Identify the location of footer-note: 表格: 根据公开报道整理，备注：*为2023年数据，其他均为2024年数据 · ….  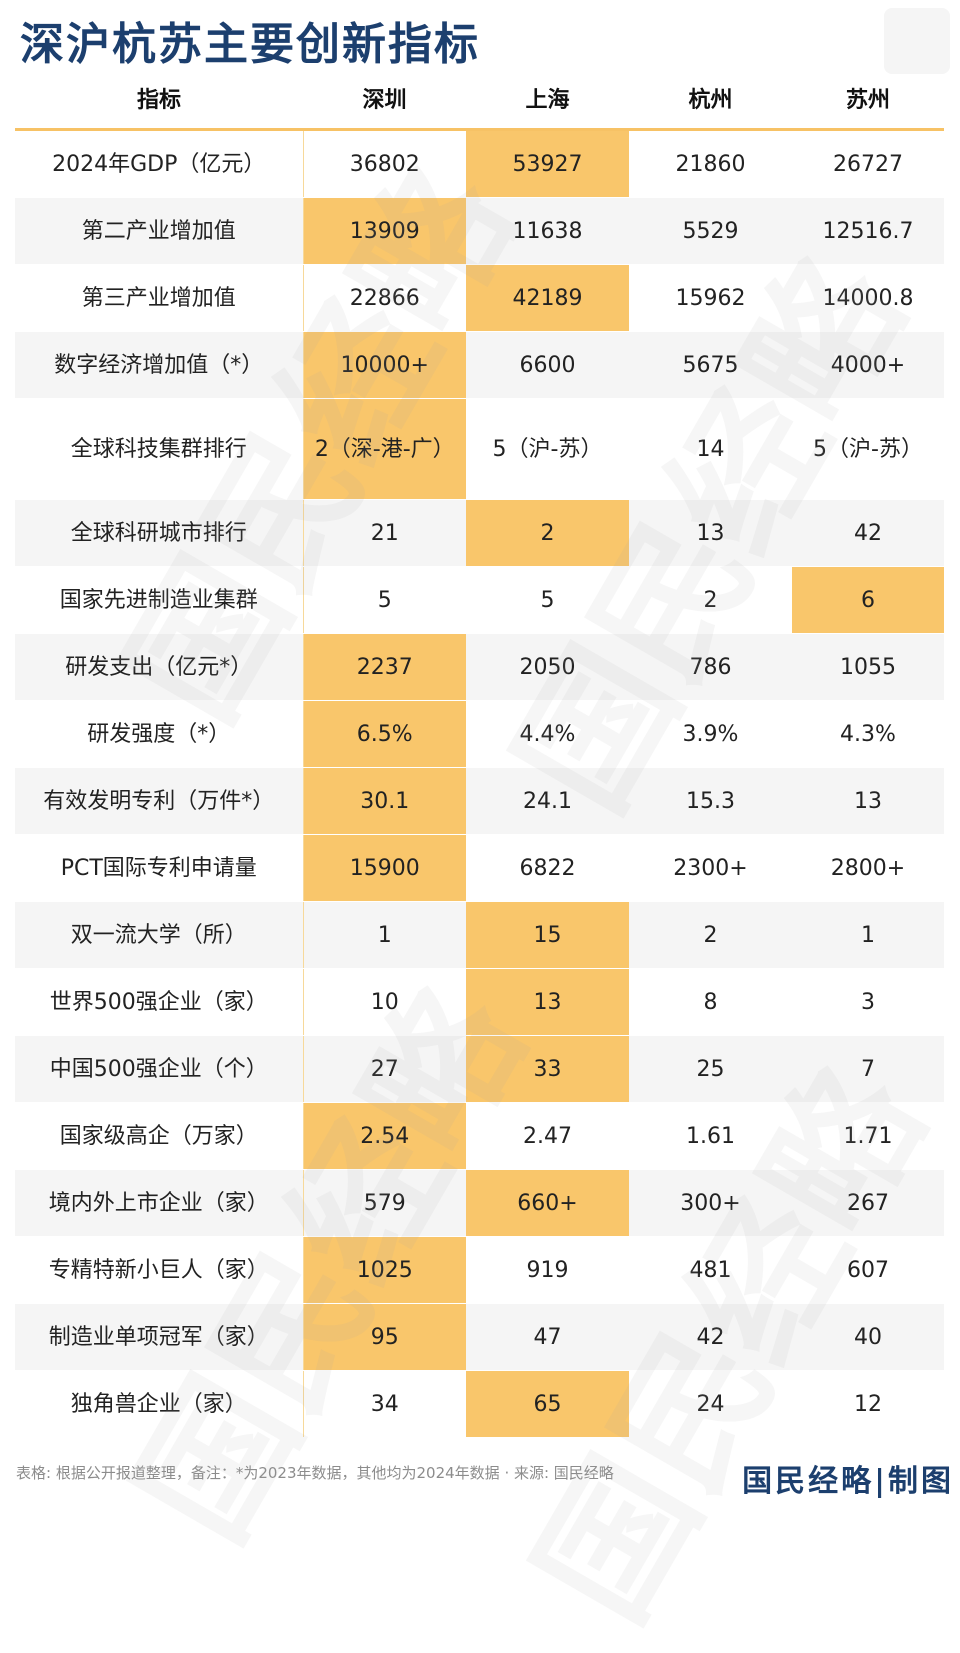
(315, 1473).